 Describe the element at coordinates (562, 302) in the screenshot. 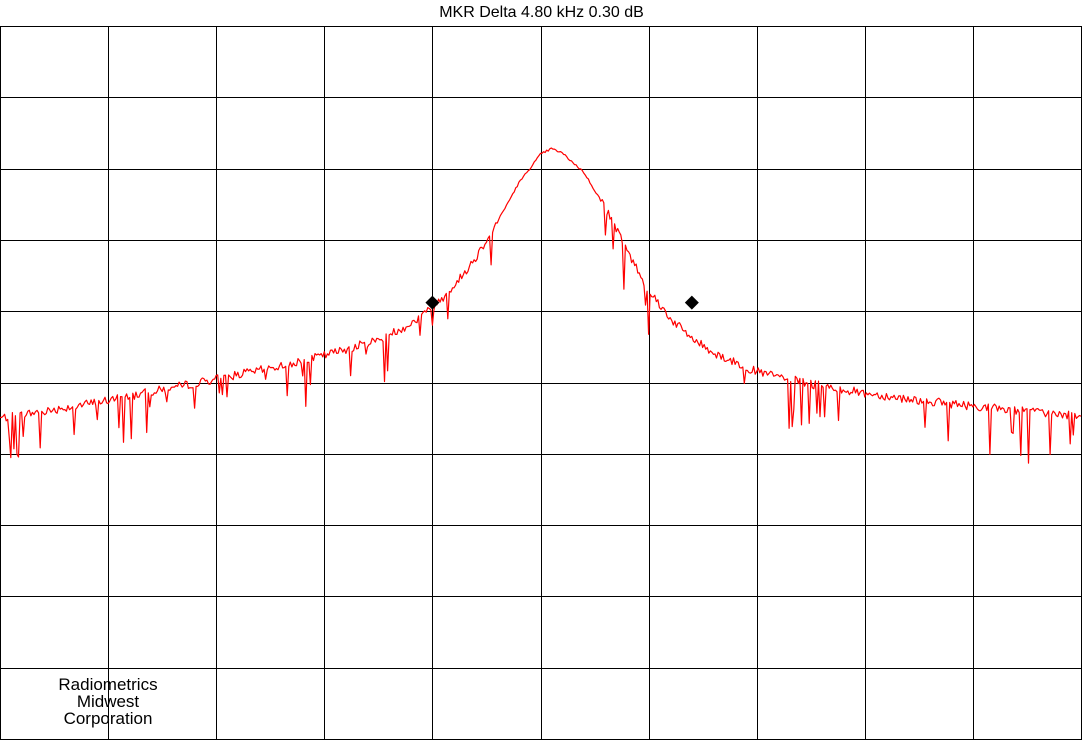

I see `markers-group` at that location.